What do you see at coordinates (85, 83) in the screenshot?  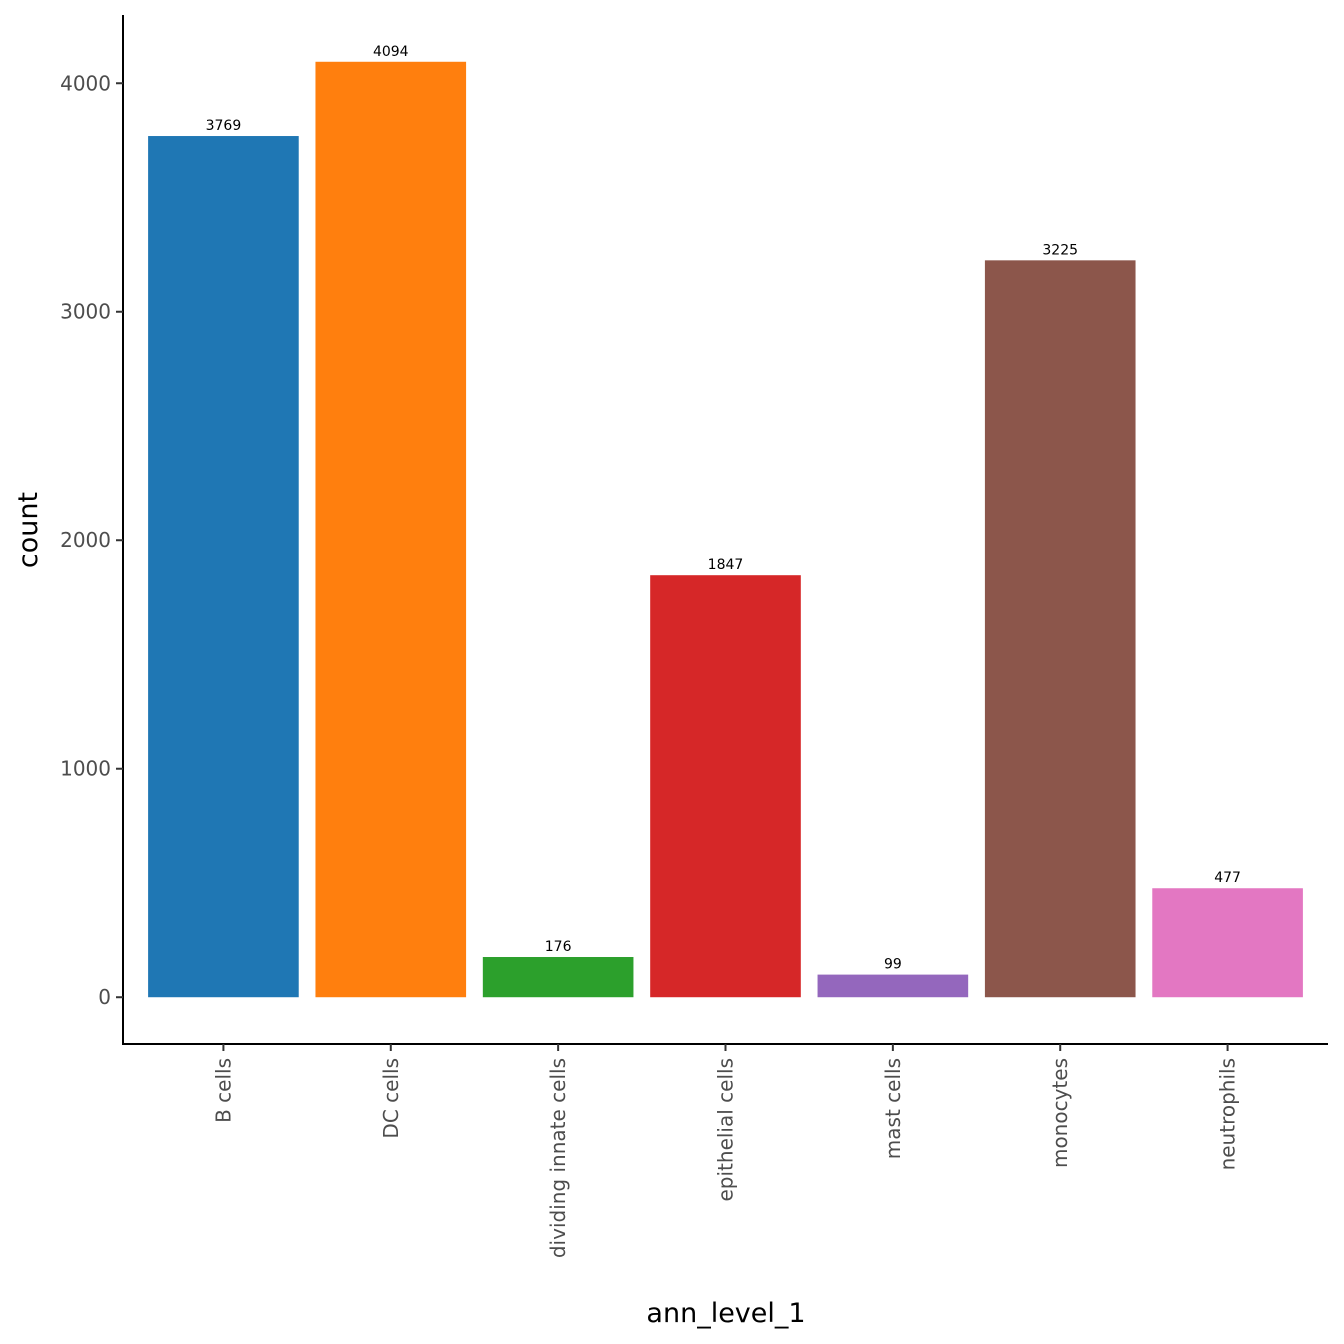 I see `y-tick-label: 4000` at bounding box center [85, 83].